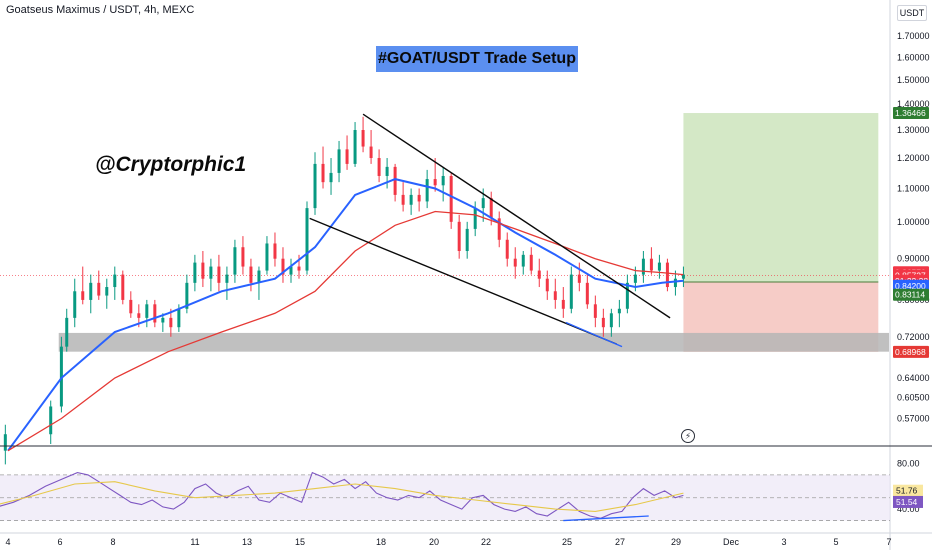  Describe the element at coordinates (7, 542) in the screenshot. I see `x-tick-label: 4` at that location.